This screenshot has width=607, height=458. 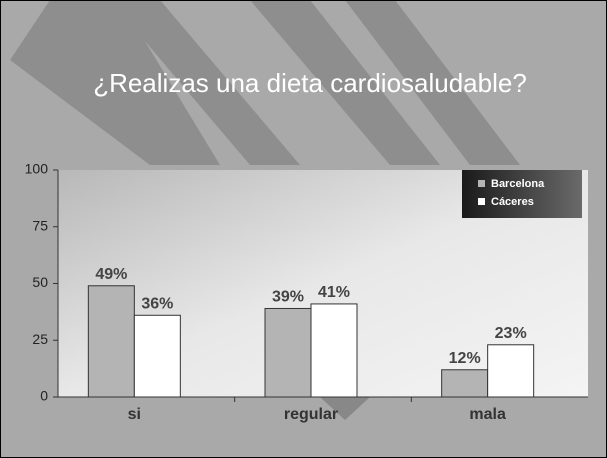 What do you see at coordinates (40, 282) in the screenshot?
I see `y-tick-label: 50` at bounding box center [40, 282].